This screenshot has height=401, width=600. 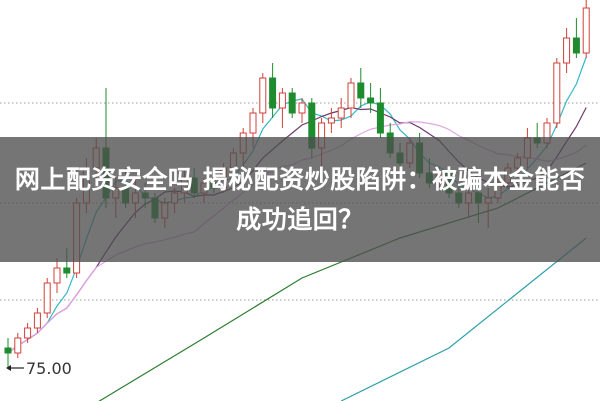 What do you see at coordinates (8, 368) in the screenshot?
I see `arrow-head` at bounding box center [8, 368].